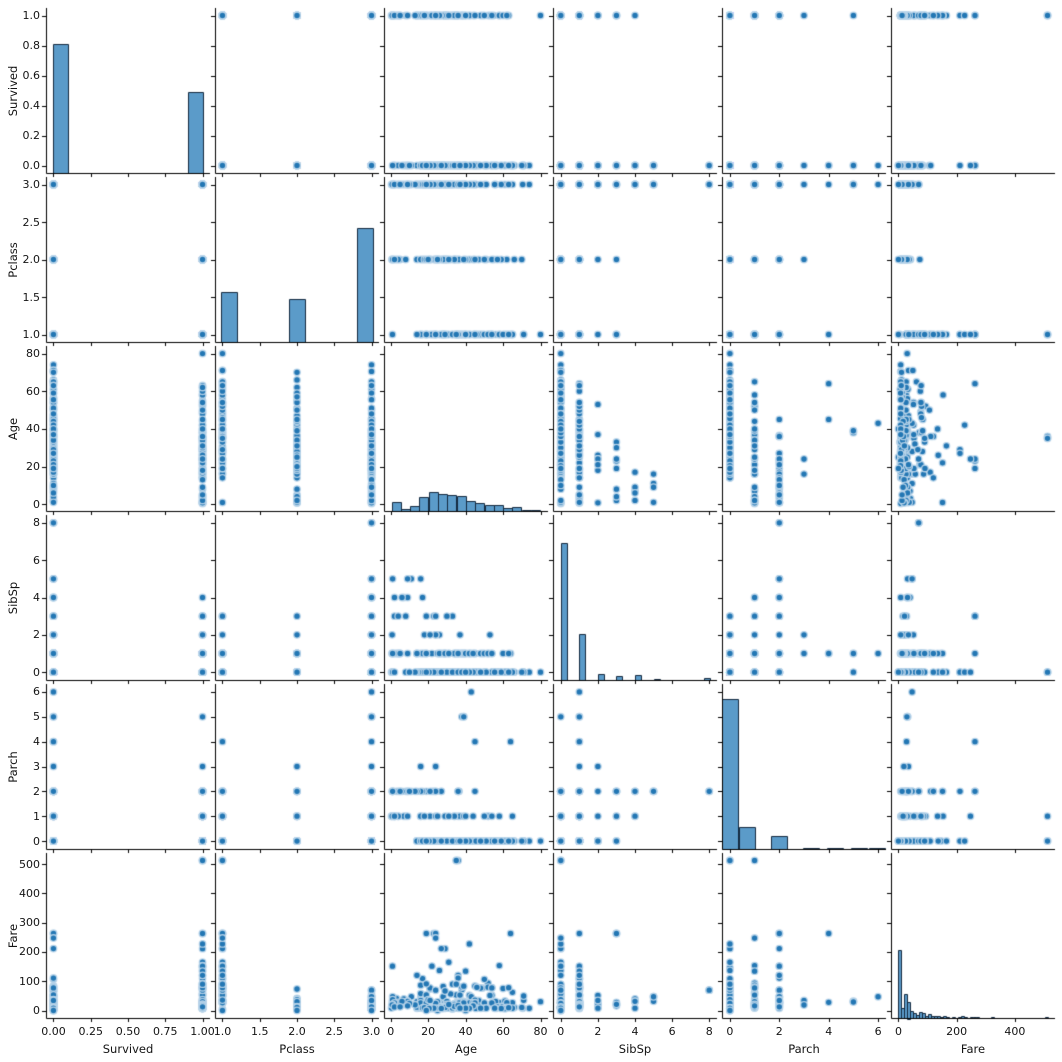 This screenshot has width=1062, height=1062. I want to click on y-tick-label: 0.2, so click(31, 135).